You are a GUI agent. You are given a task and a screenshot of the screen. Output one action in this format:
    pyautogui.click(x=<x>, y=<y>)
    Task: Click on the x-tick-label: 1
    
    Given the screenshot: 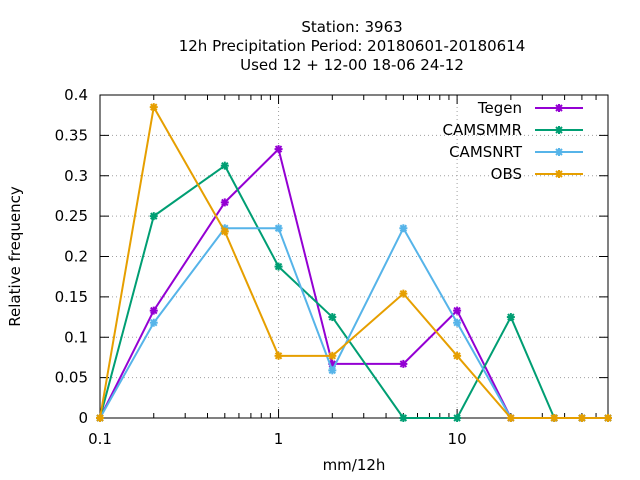 What is the action you would take?
    pyautogui.click(x=279, y=439)
    